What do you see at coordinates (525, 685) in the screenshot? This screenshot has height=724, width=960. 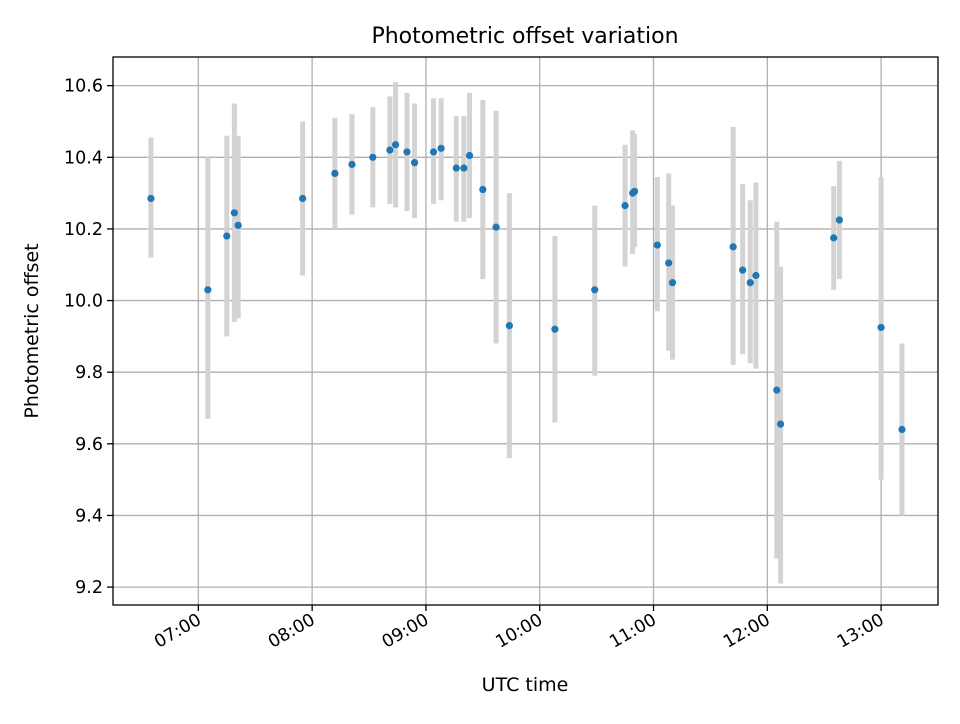 I see `x-axis-label: UTC time` at bounding box center [525, 685].